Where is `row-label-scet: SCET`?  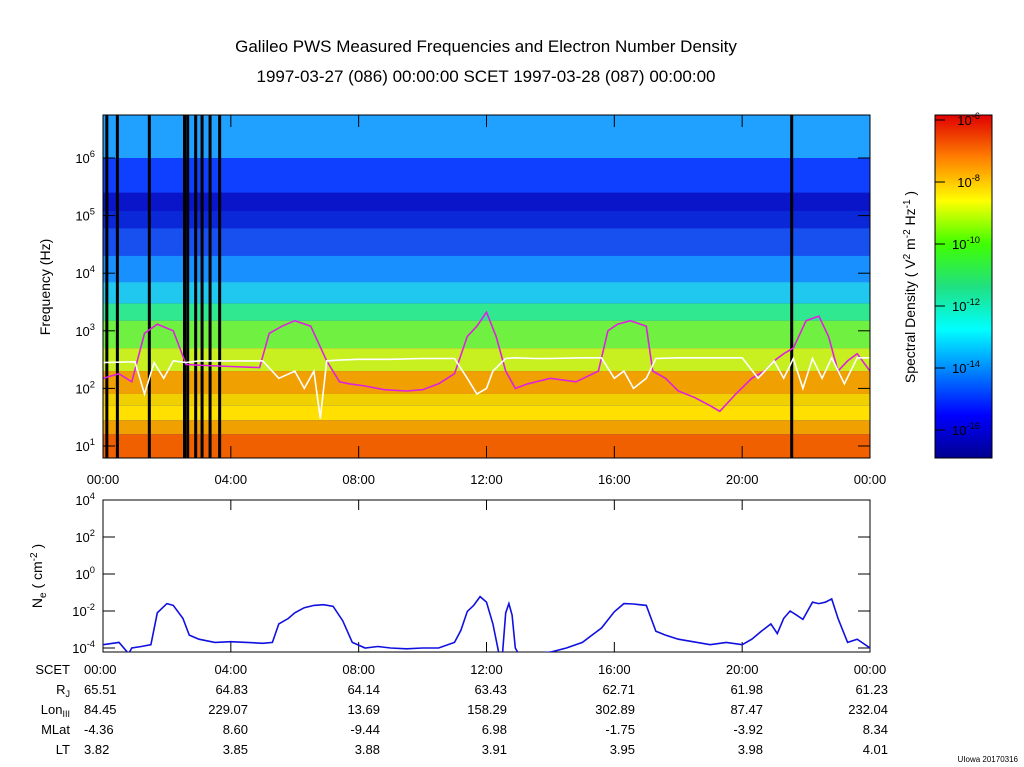 row-label-scet: SCET is located at coordinates (52, 669).